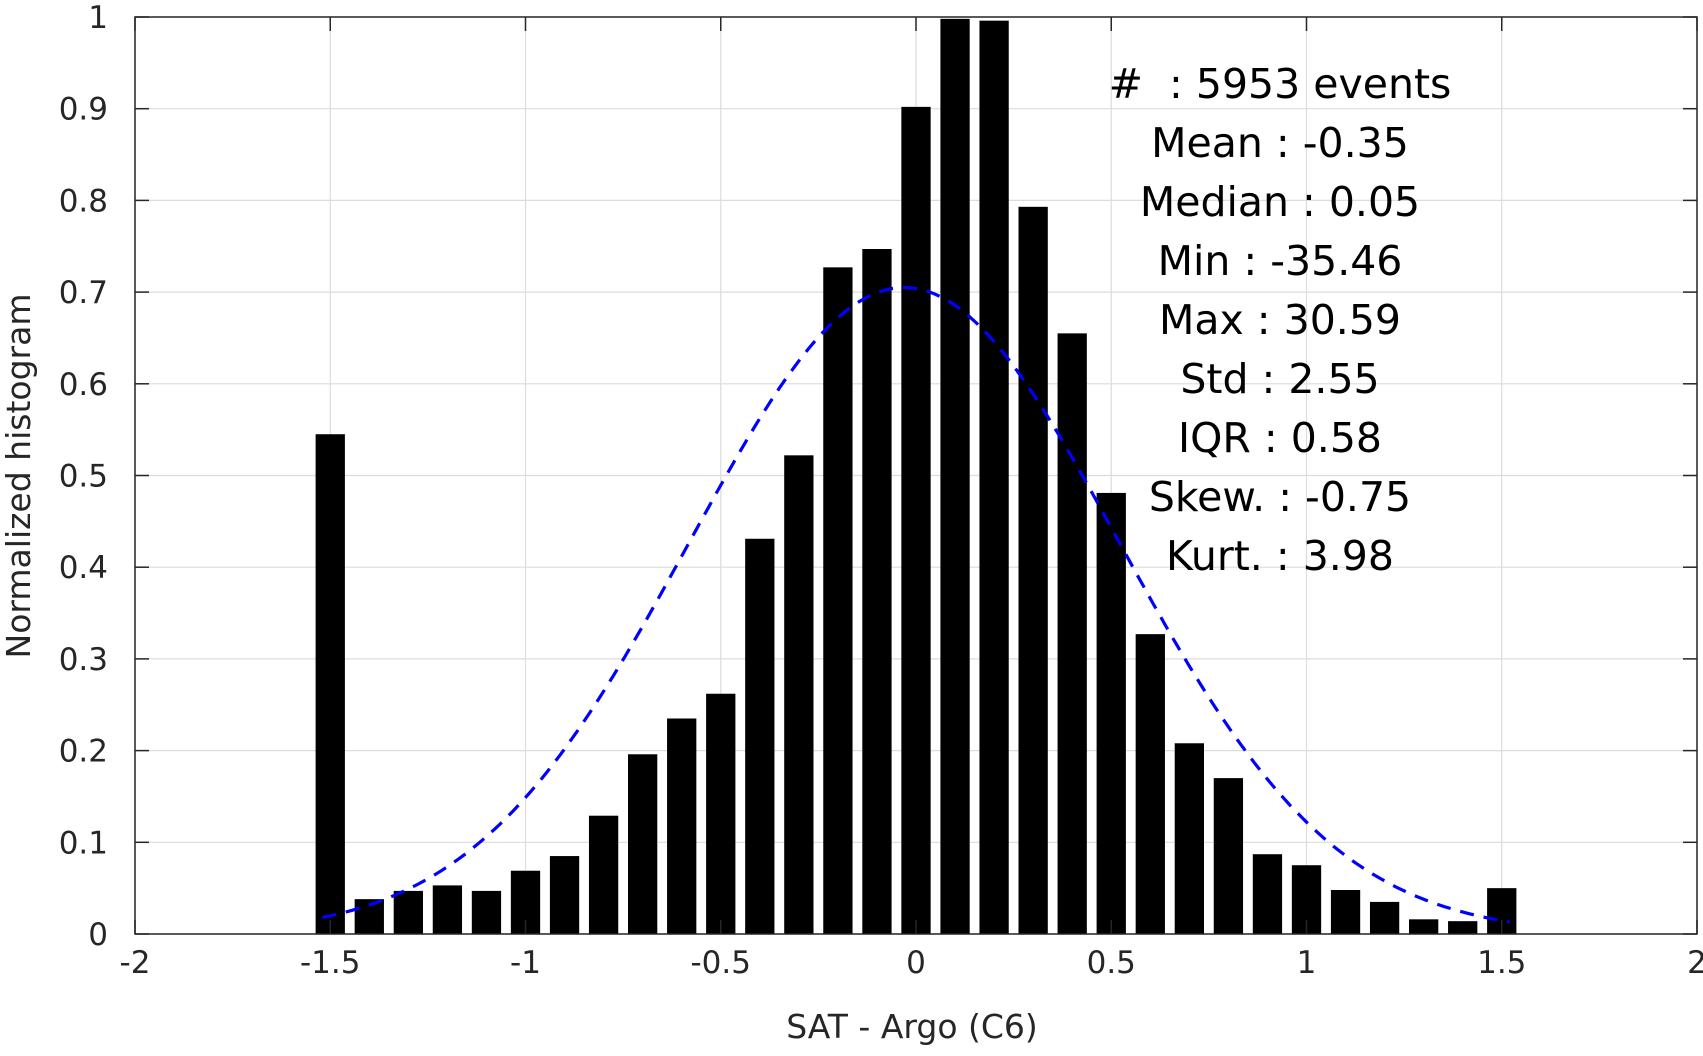 The height and width of the screenshot is (1056, 1703). What do you see at coordinates (83, 385) in the screenshot?
I see `y-tick-label: 0.6` at bounding box center [83, 385].